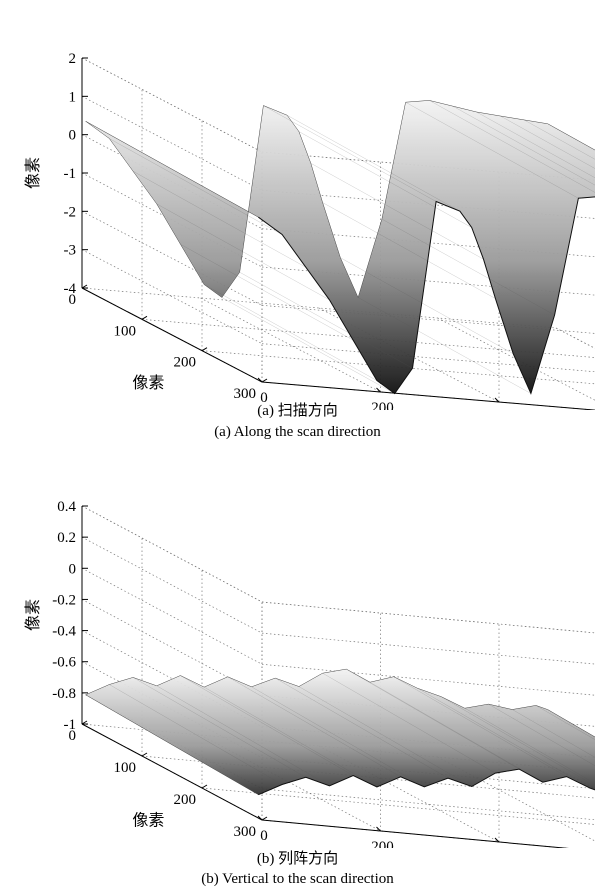 The width and height of the screenshot is (595, 892). What do you see at coordinates (64, 632) in the screenshot?
I see `z-tick-label: -0.4` at bounding box center [64, 632].